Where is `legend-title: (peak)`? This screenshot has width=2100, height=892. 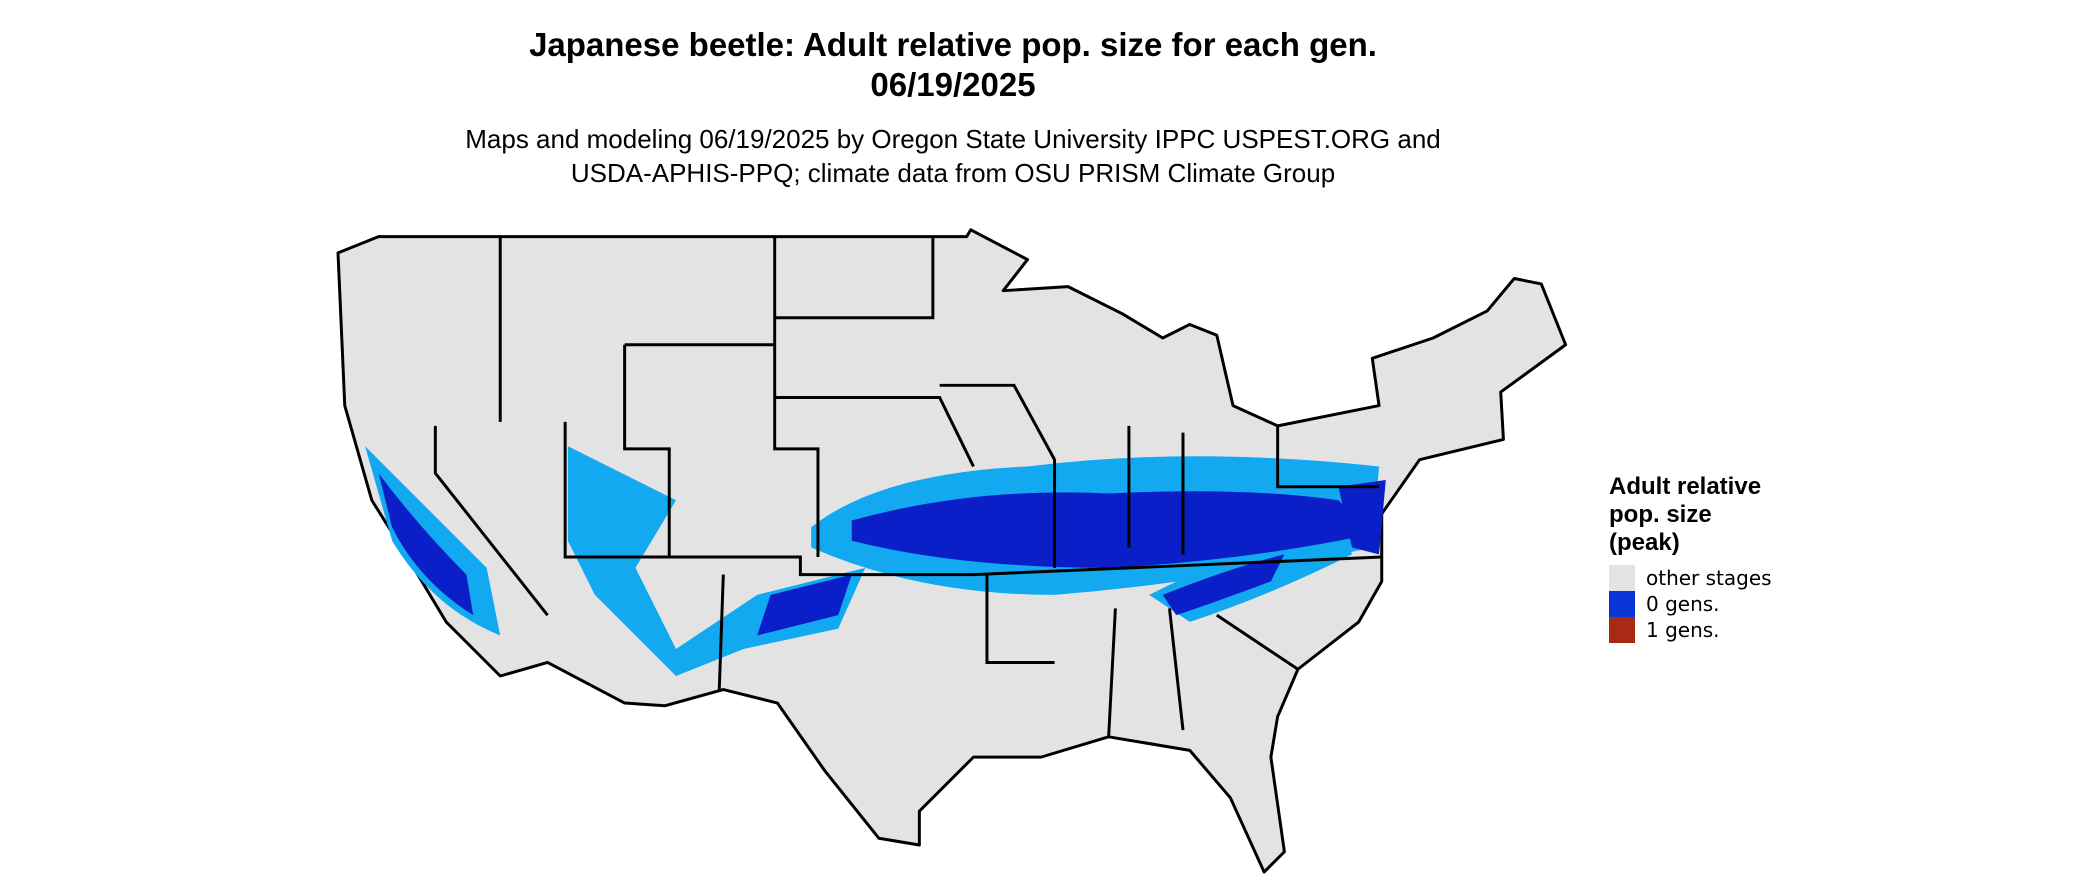 legend-title: (peak) is located at coordinates (1644, 542).